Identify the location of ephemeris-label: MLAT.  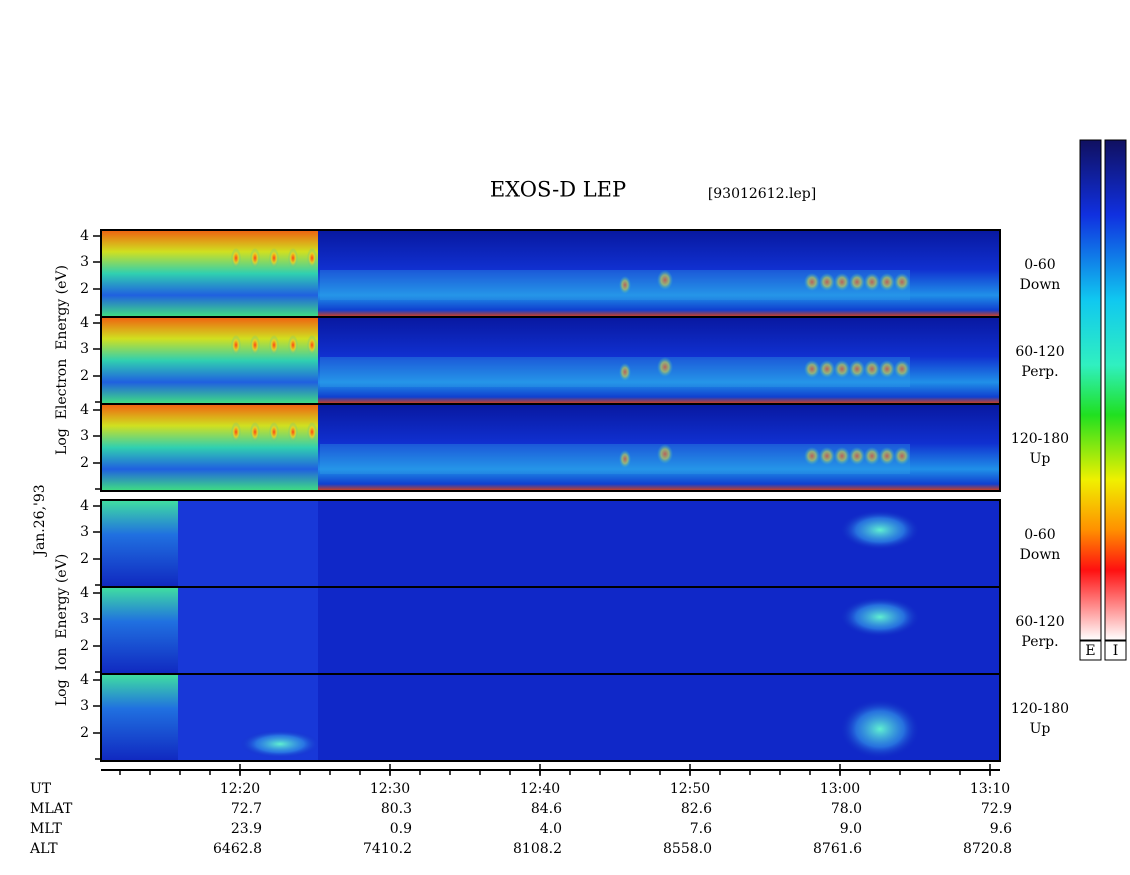
(51, 809).